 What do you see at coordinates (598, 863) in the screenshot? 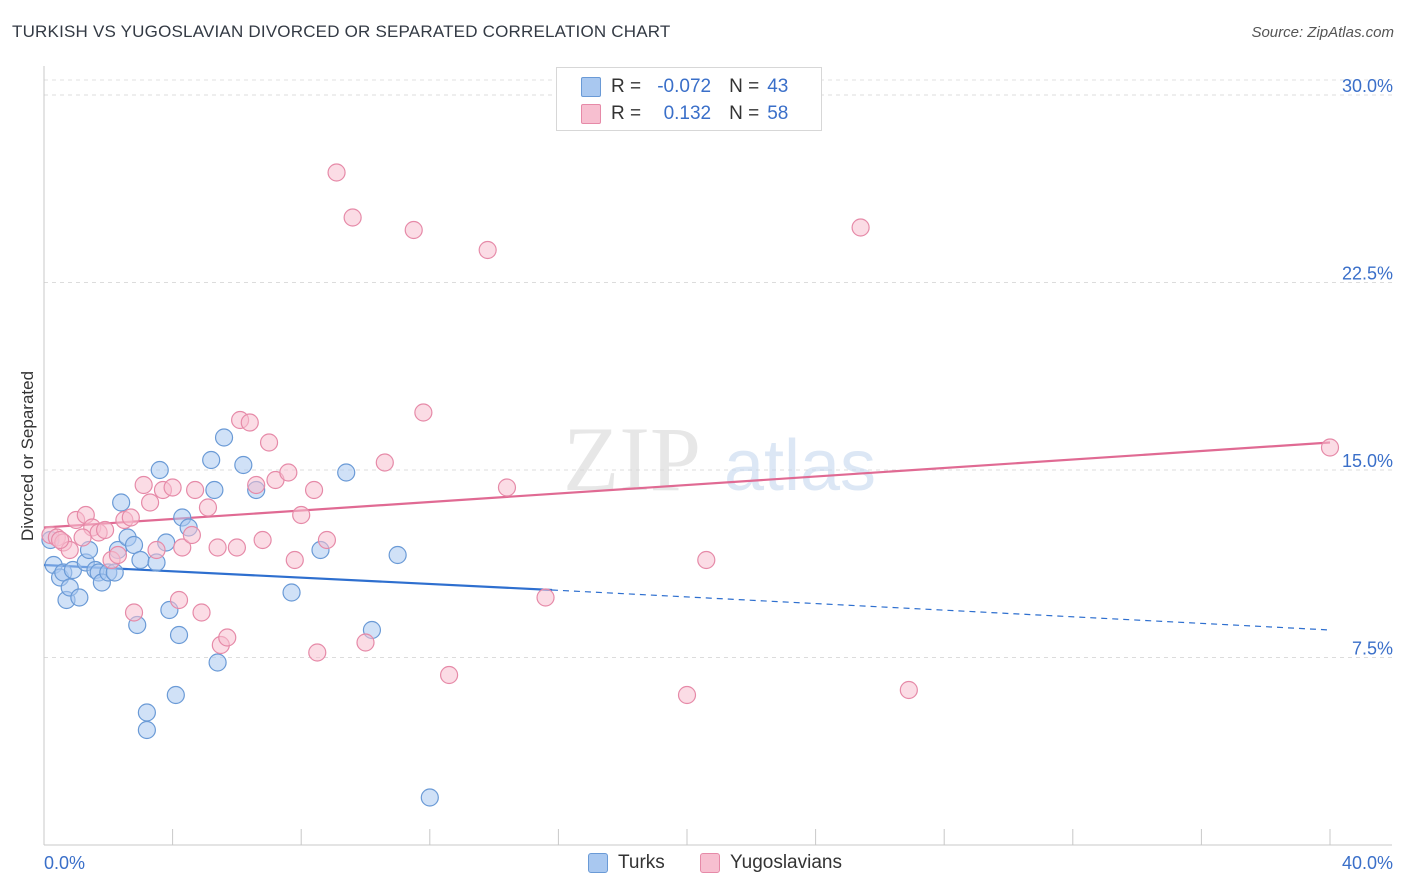
I see `bottom-swatch-turks` at bounding box center [598, 863].